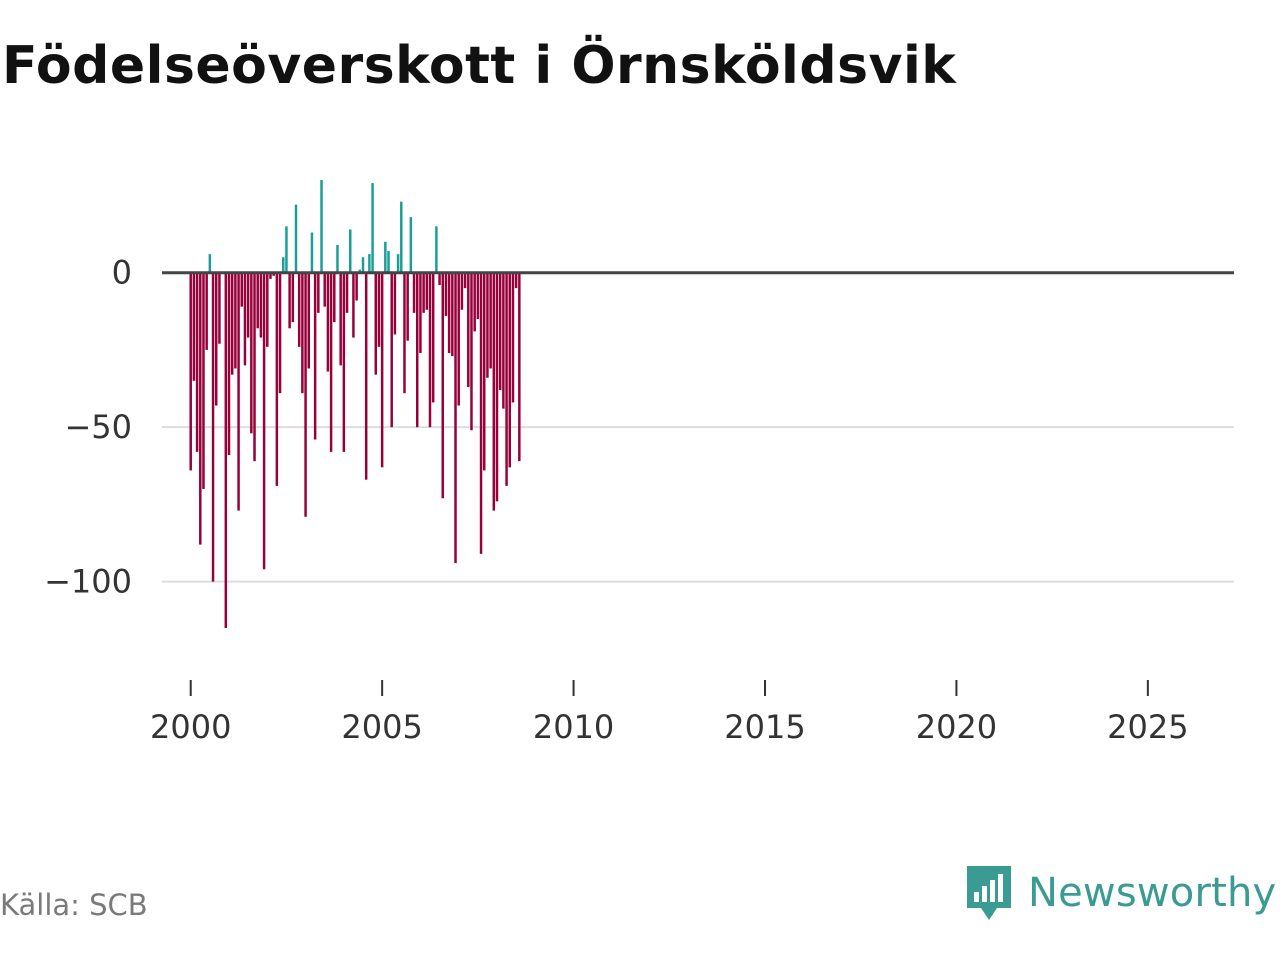  What do you see at coordinates (956, 727) in the screenshot?
I see `x-tick-label: 2020` at bounding box center [956, 727].